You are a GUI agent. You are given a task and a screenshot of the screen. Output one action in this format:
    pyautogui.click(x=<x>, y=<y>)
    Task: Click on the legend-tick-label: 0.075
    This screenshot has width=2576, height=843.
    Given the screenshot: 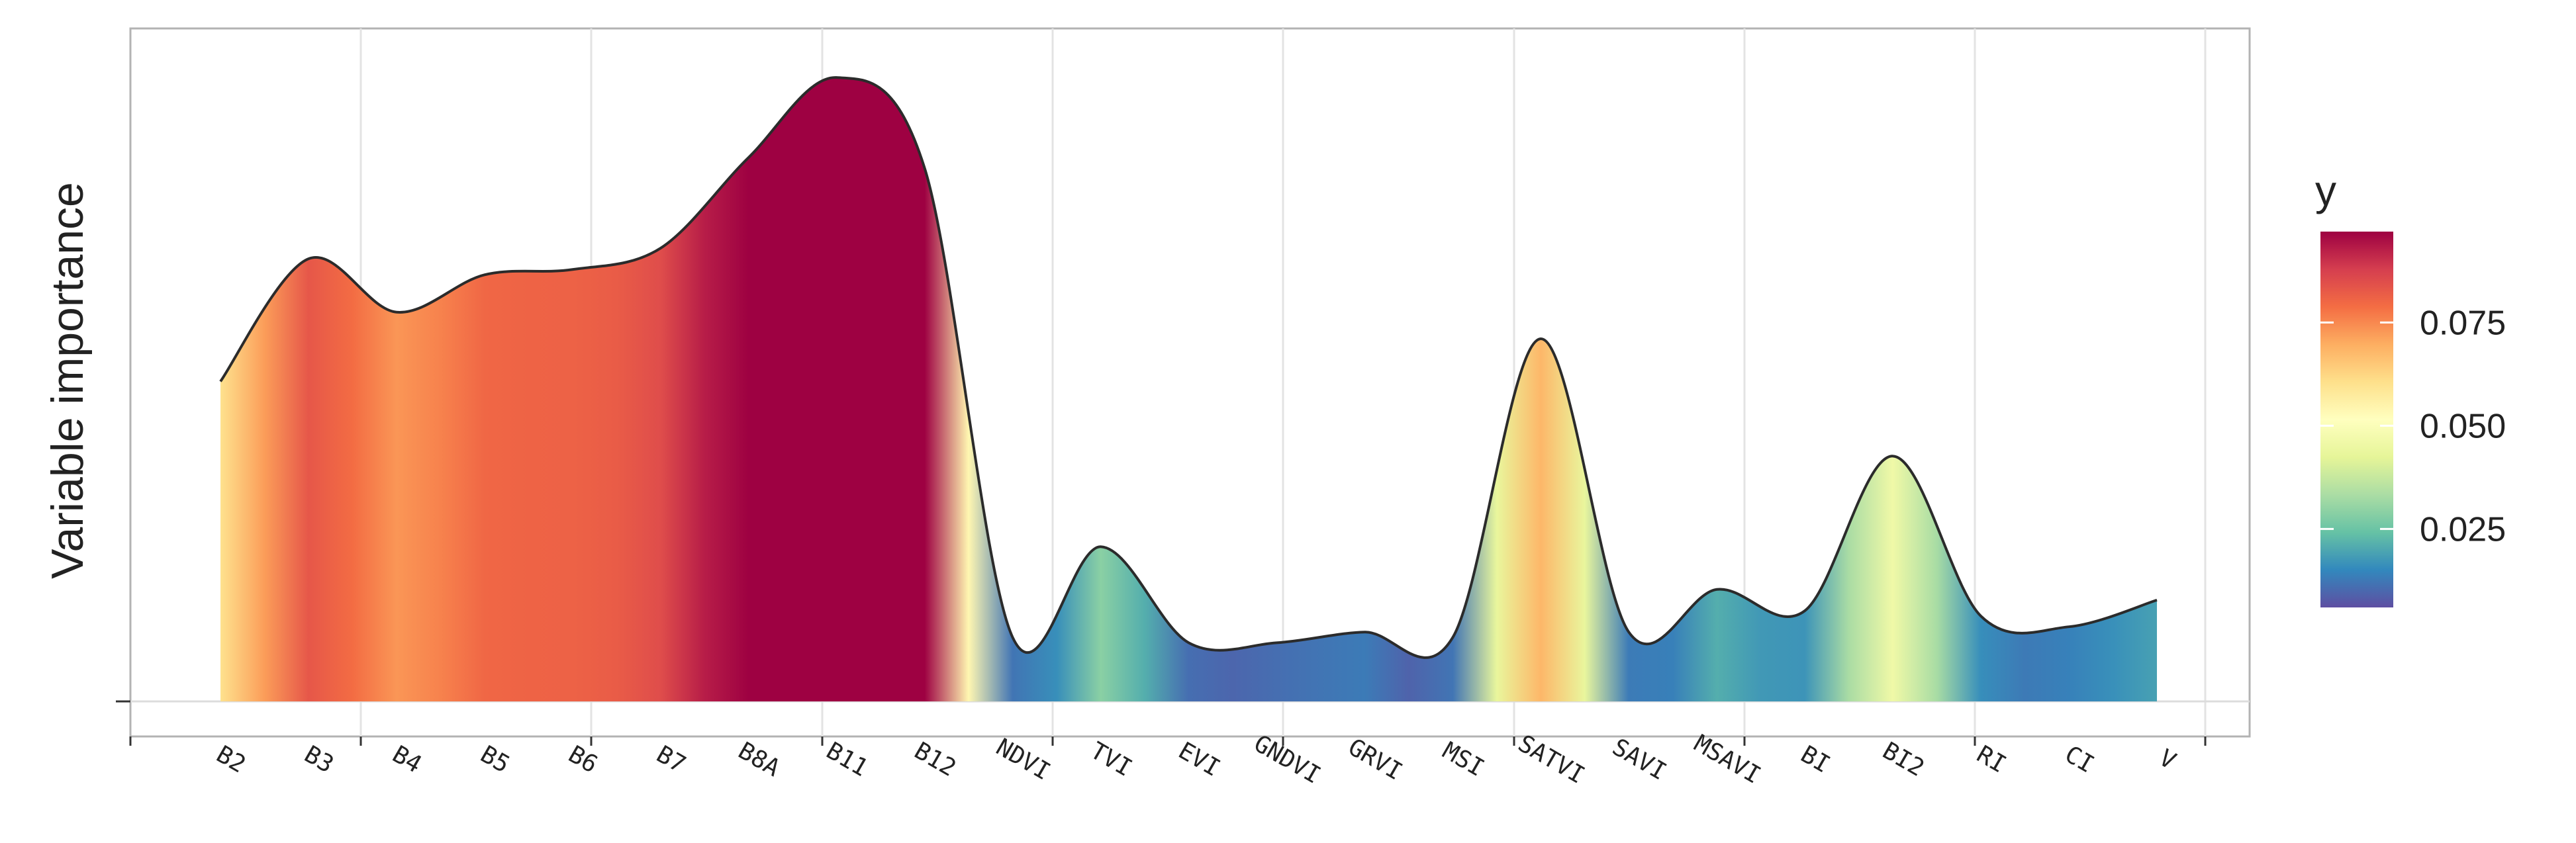 What is the action you would take?
    pyautogui.click(x=2463, y=323)
    